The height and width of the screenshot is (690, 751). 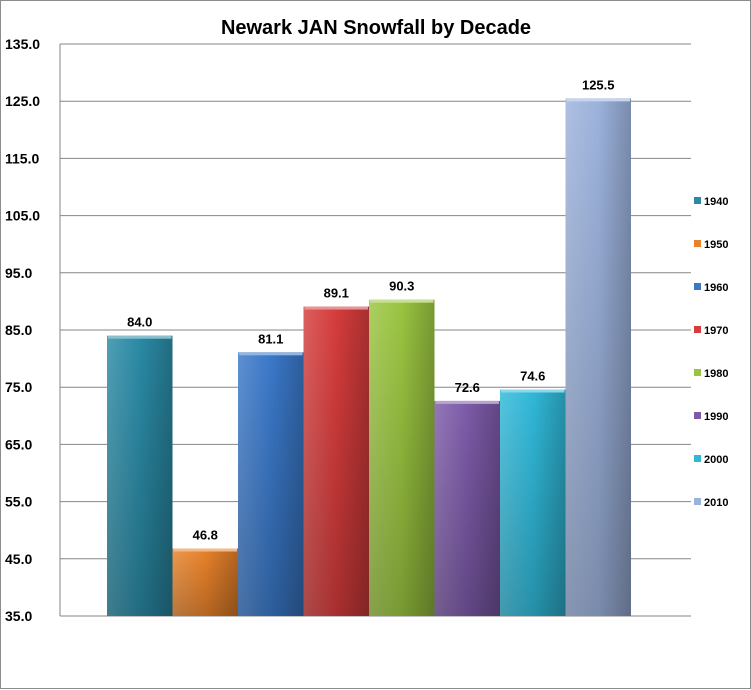 I want to click on y-tick-label: 125.0, so click(x=22, y=101).